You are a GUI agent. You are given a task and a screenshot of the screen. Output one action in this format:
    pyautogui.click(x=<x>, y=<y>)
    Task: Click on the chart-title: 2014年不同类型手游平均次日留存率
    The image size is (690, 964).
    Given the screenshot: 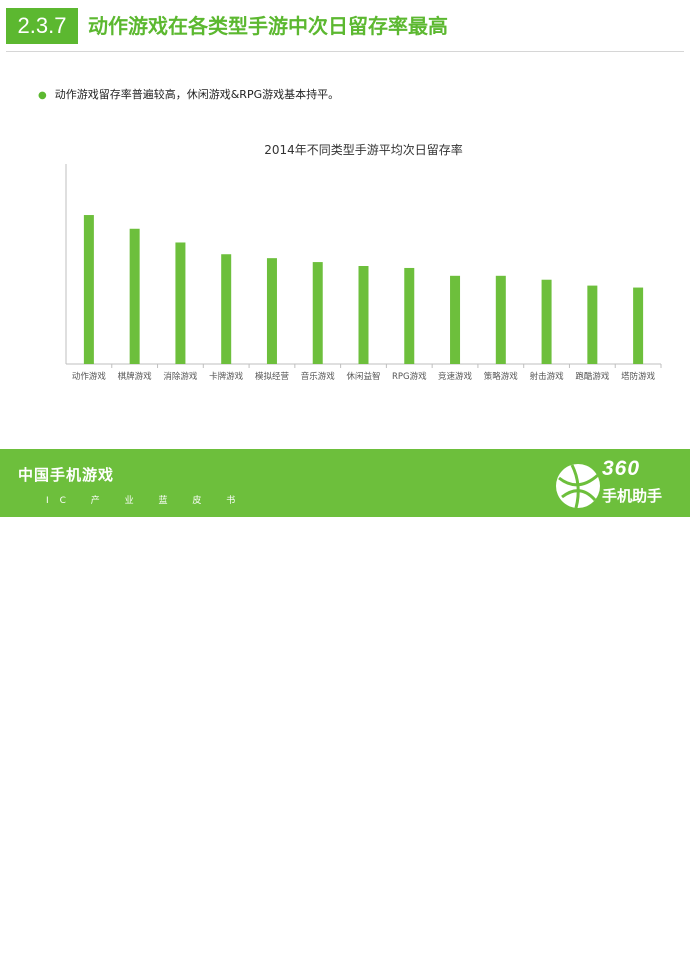 What is the action you would take?
    pyautogui.click(x=363, y=149)
    